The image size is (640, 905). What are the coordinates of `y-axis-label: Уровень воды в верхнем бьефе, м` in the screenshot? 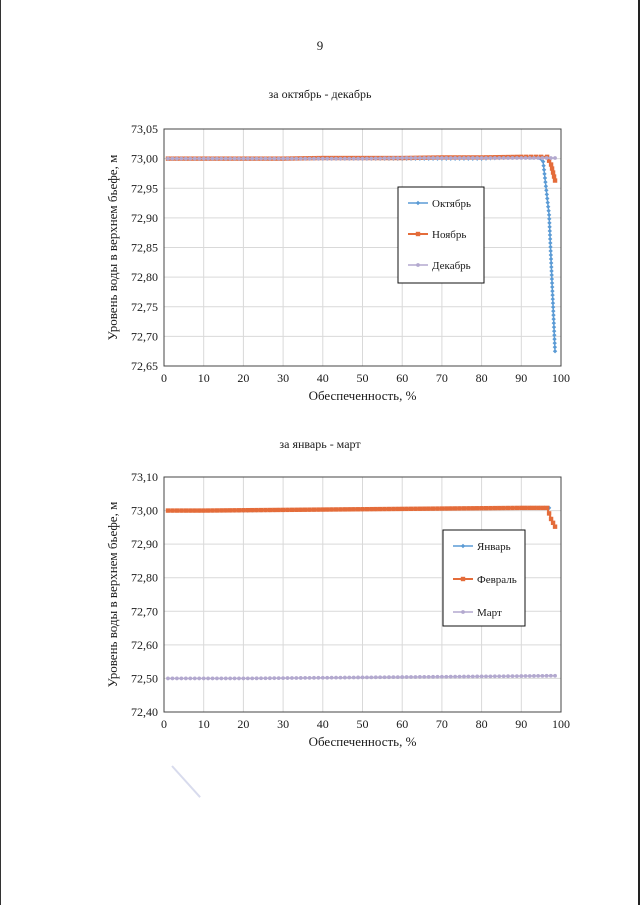 It's located at (112, 248).